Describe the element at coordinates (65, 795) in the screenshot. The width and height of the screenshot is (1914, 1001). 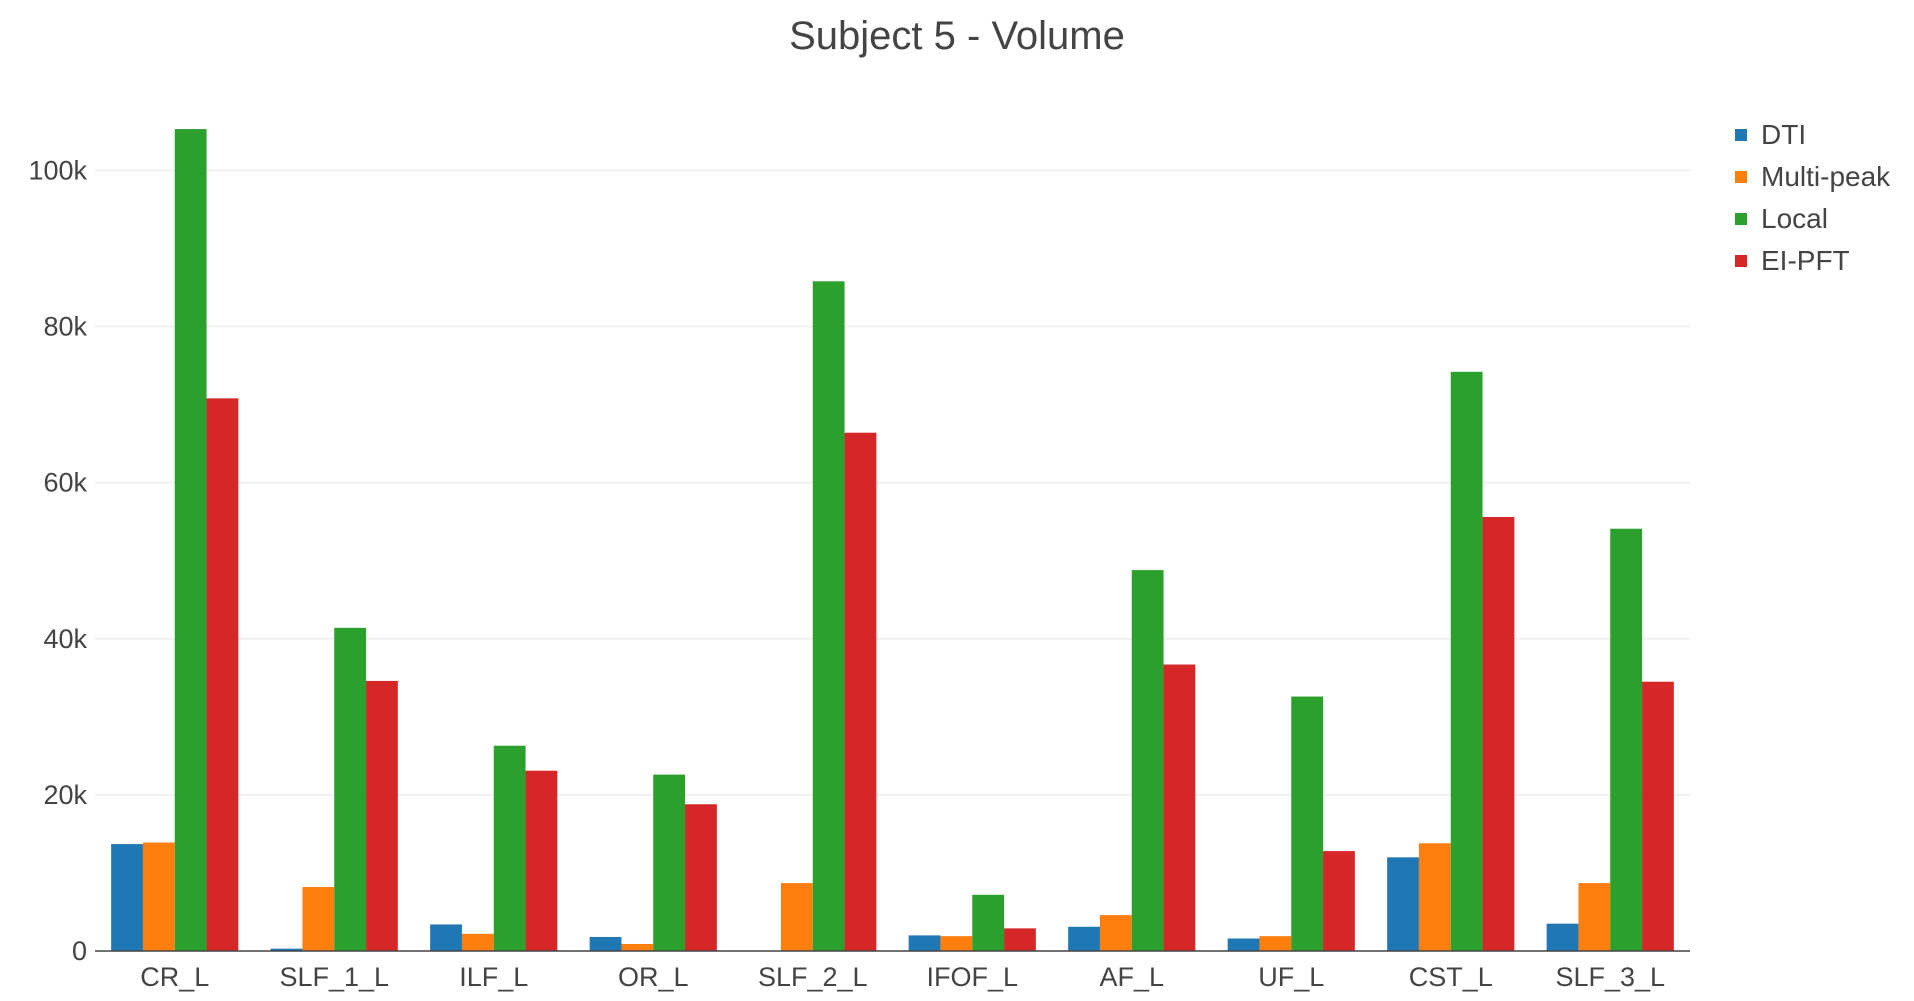
I see `y-tick-label: 20k` at that location.